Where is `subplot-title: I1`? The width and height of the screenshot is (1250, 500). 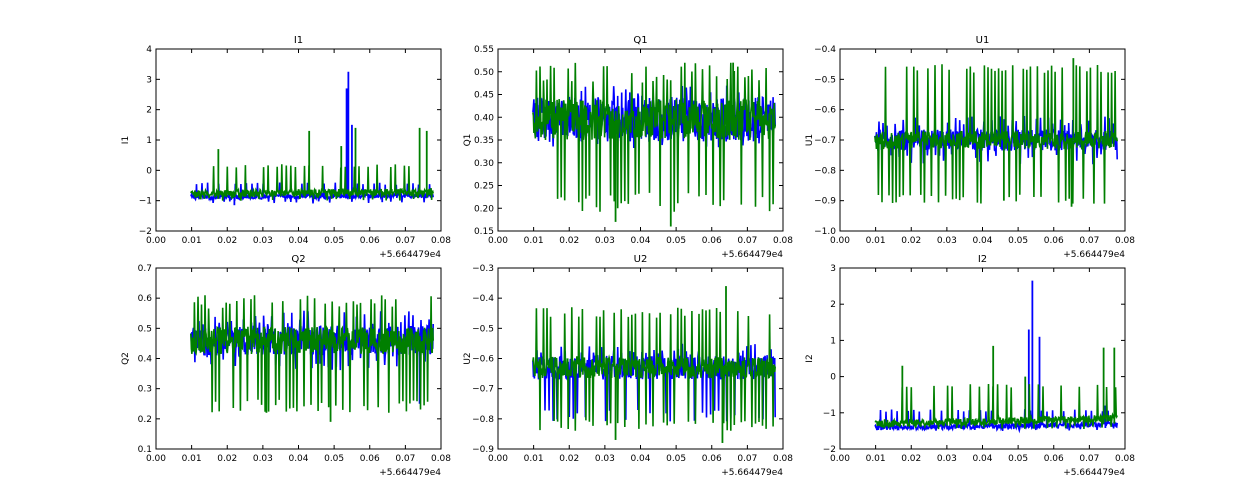 subplot-title: I1 is located at coordinates (298, 40).